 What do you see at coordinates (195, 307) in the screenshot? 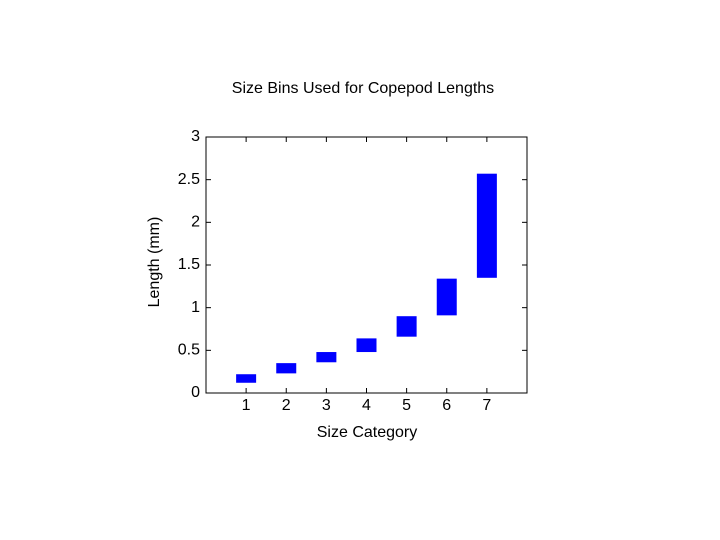
I see `y-tick-label: 1` at bounding box center [195, 307].